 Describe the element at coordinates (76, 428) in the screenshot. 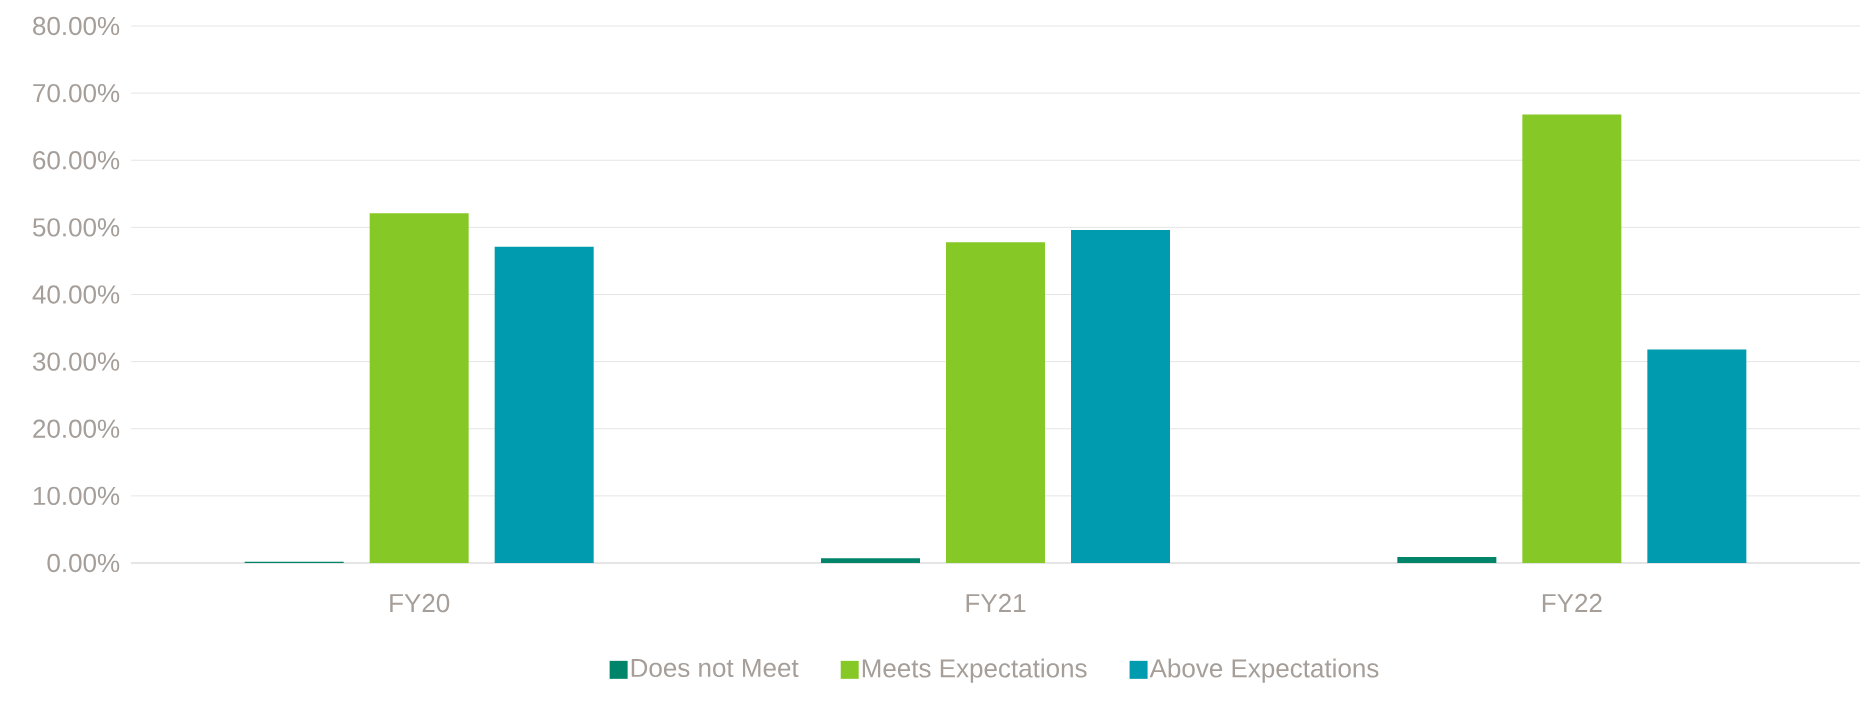

I see `y-tick-label: 20.00%` at that location.